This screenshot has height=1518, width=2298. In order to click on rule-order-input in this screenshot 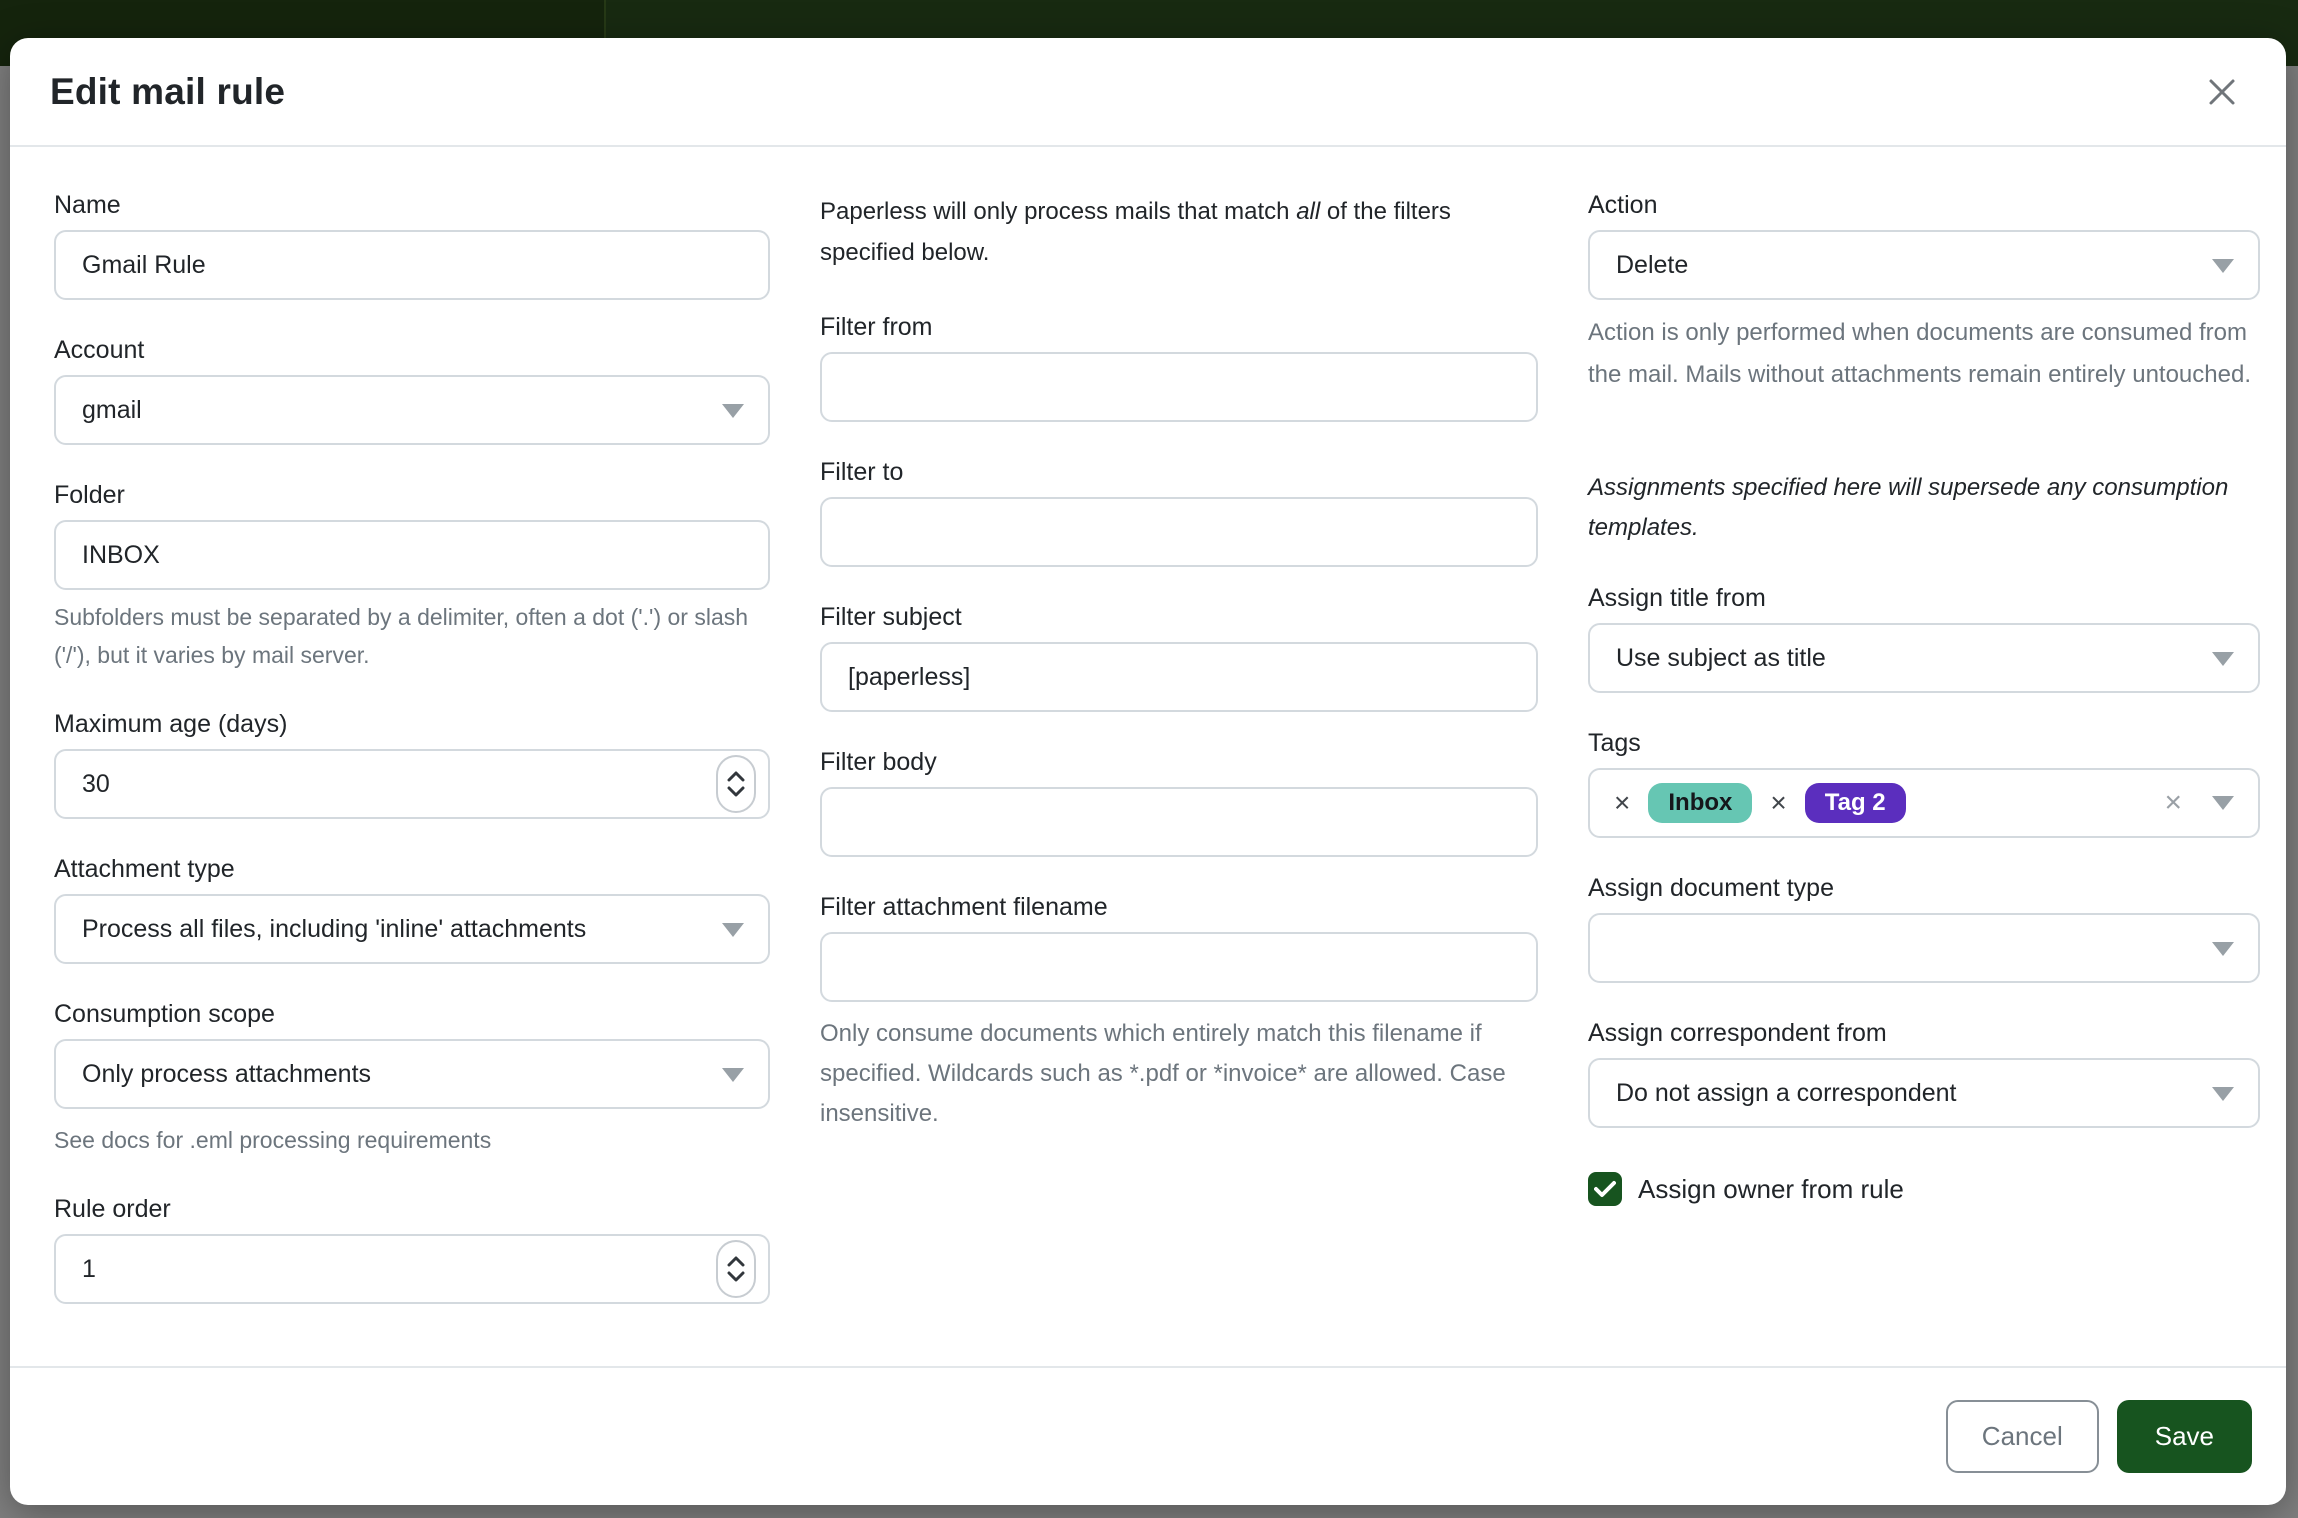, I will do `click(412, 1269)`.